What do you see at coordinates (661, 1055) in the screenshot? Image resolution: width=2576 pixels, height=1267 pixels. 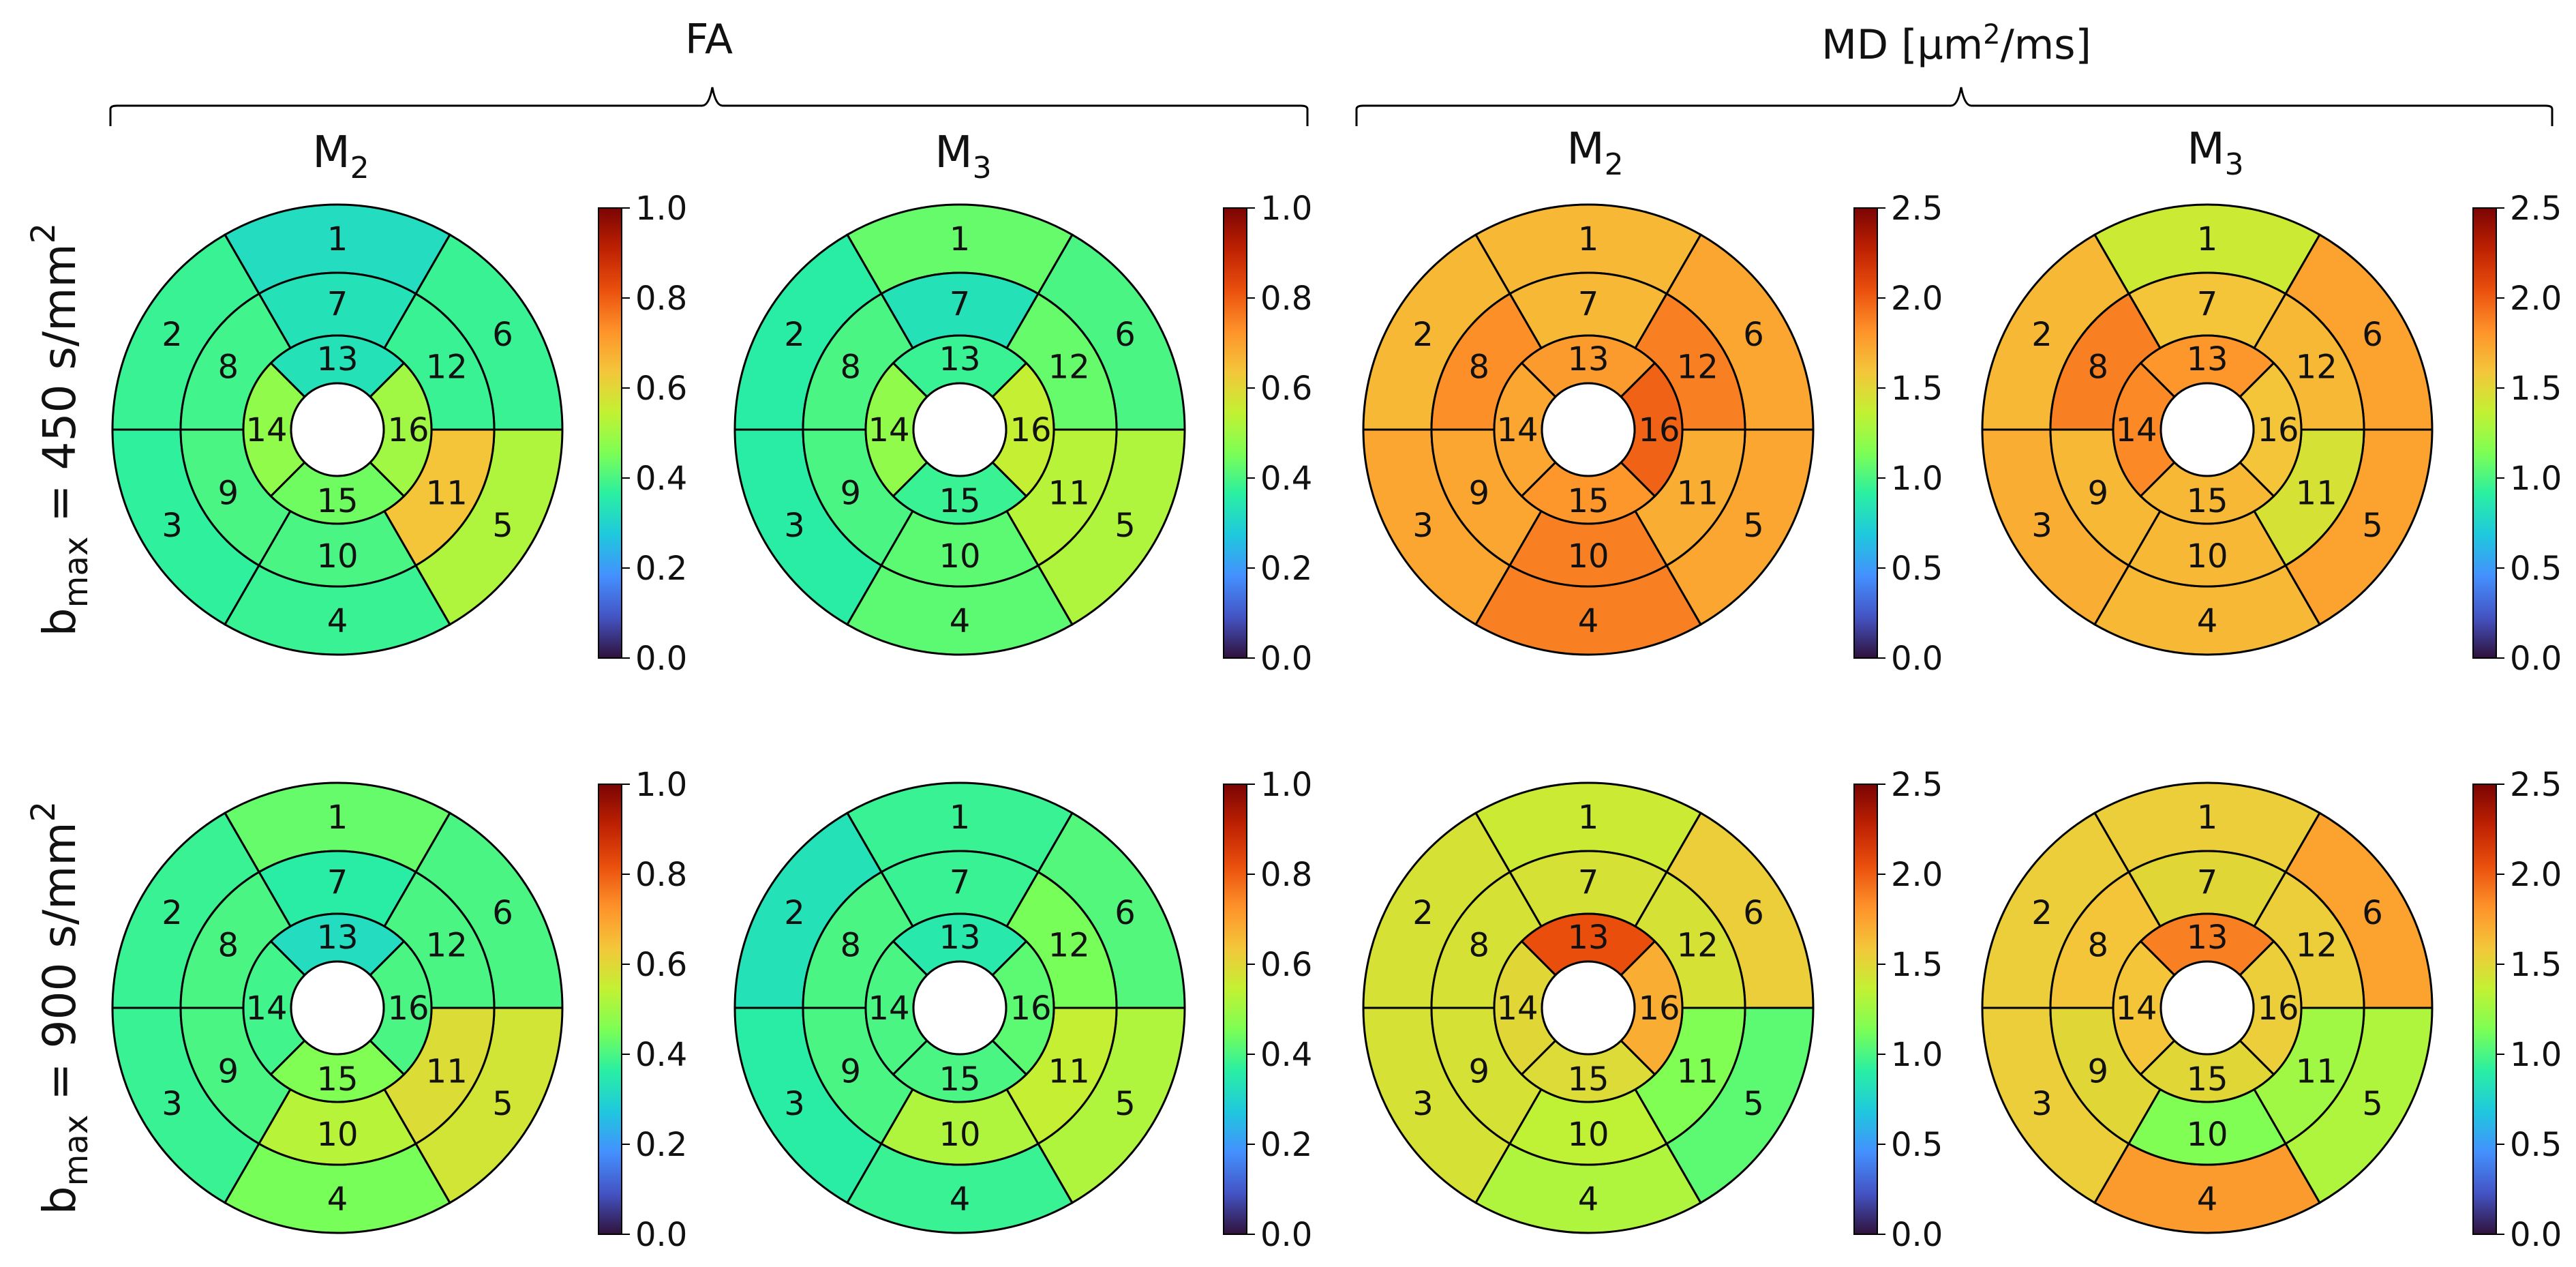 I see `colorbar-tick-label: 0.4` at bounding box center [661, 1055].